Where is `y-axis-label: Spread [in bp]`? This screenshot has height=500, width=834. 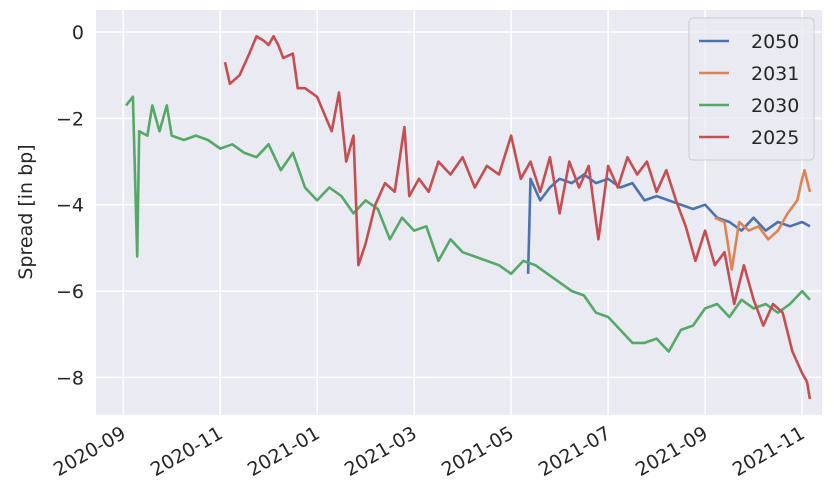
y-axis-label: Spread [in bp] is located at coordinates (26, 211).